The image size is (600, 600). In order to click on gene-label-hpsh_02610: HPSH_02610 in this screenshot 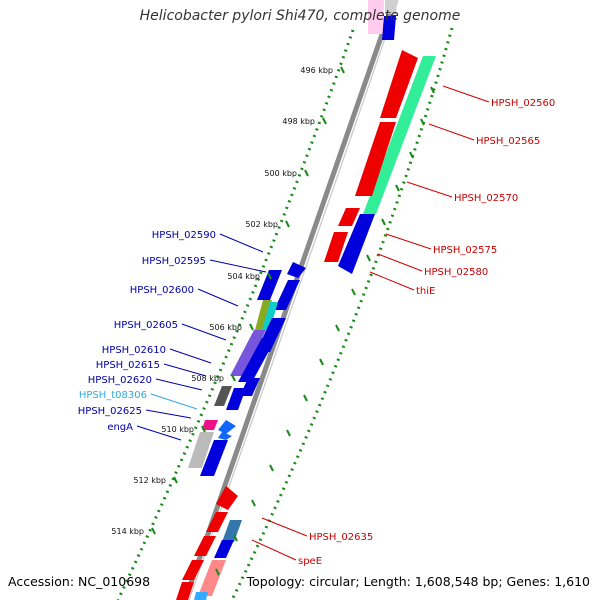, I will do `click(134, 350)`.